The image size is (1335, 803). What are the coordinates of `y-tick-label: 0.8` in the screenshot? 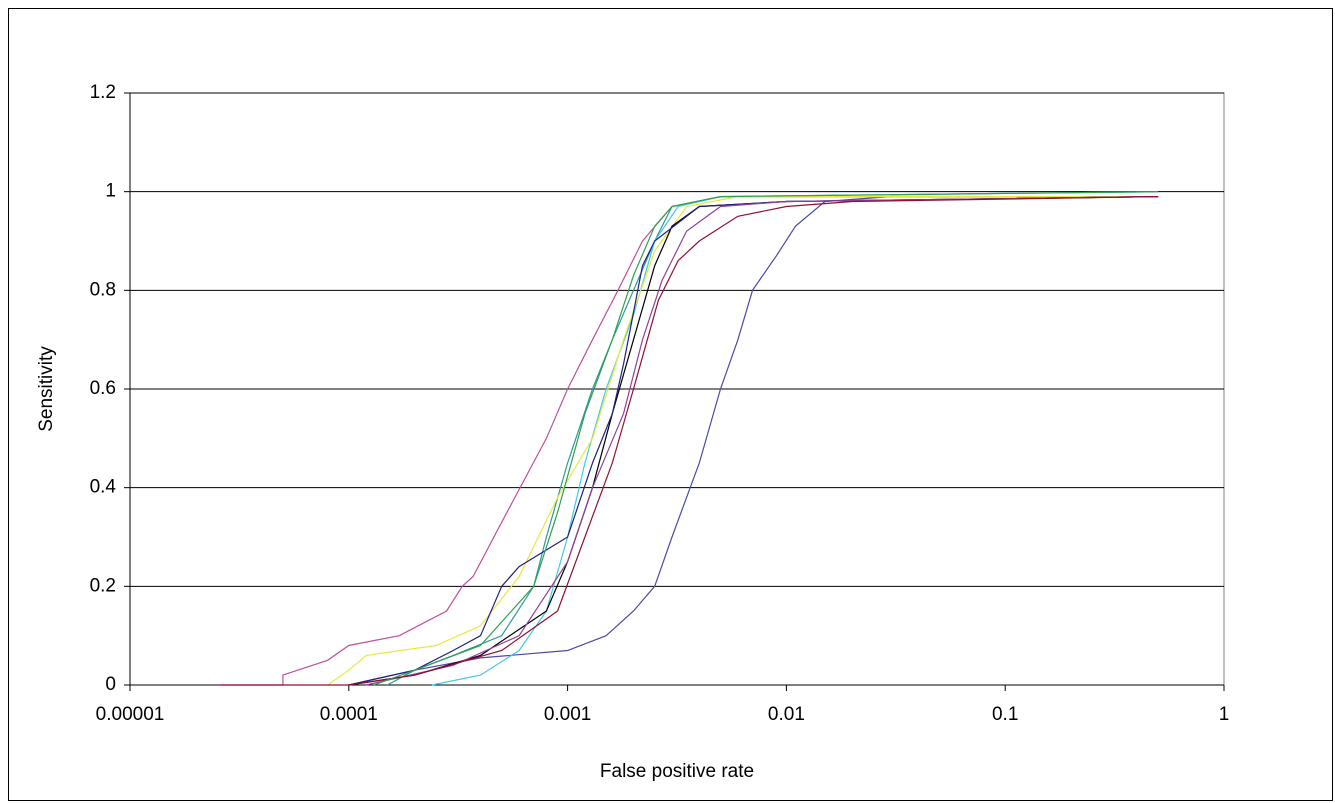 It's located at (103, 289).